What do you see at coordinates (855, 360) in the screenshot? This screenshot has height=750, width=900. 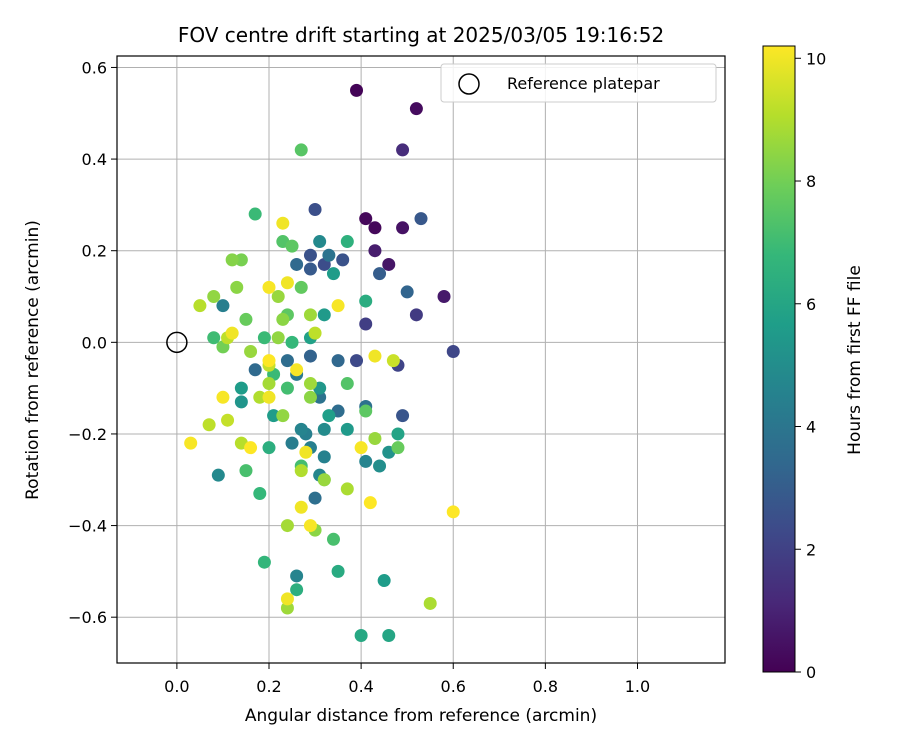 I see `colorbar-label: Hours from first FF file` at bounding box center [855, 360].